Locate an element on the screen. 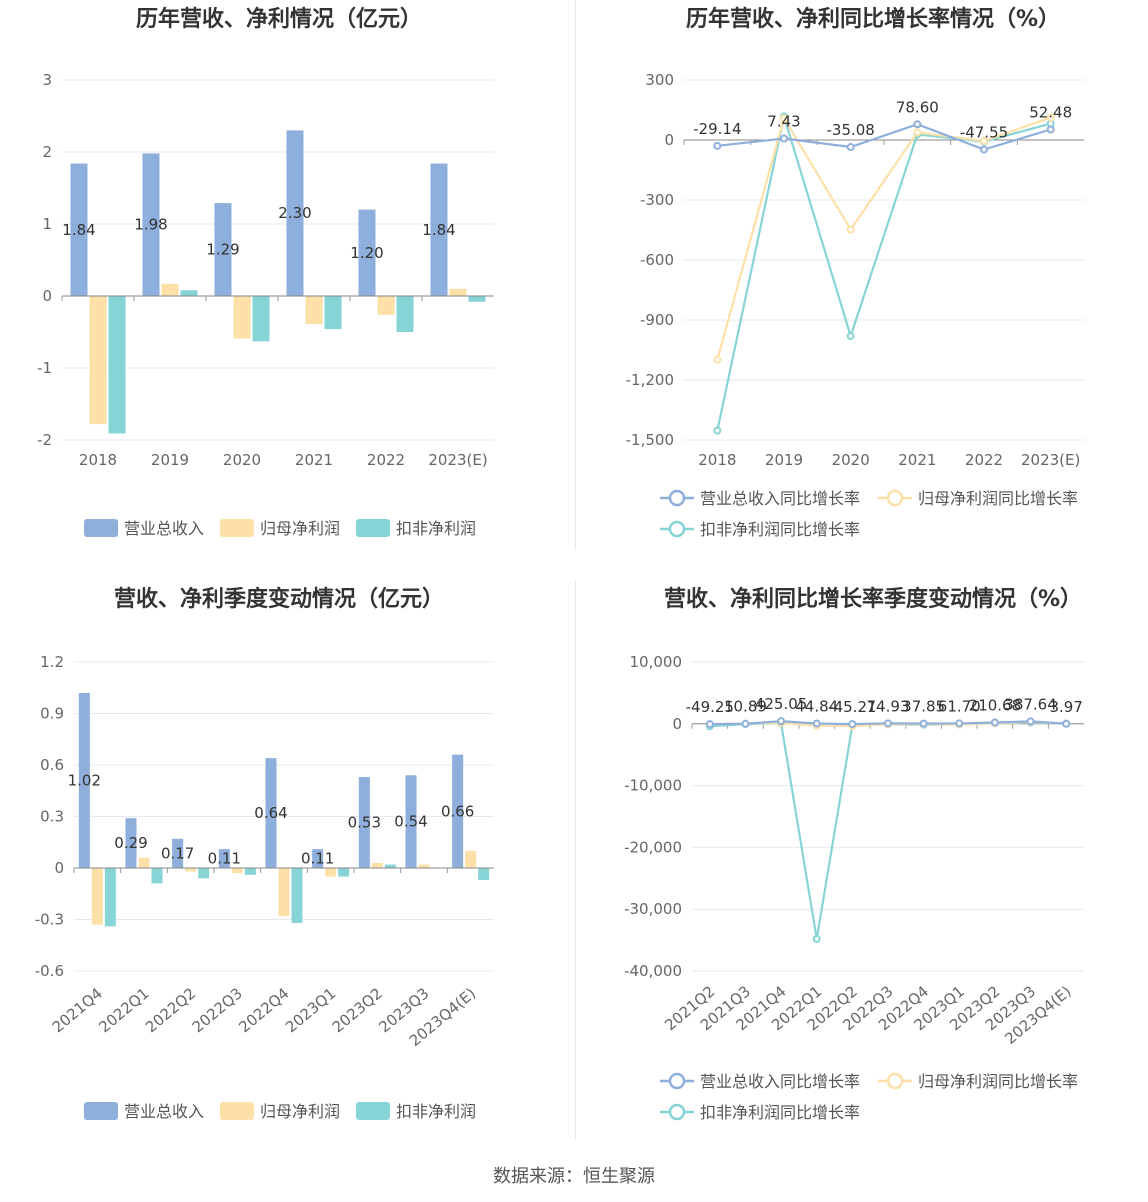 This screenshot has height=1202, width=1148. data-label: 2.30 is located at coordinates (294, 213).